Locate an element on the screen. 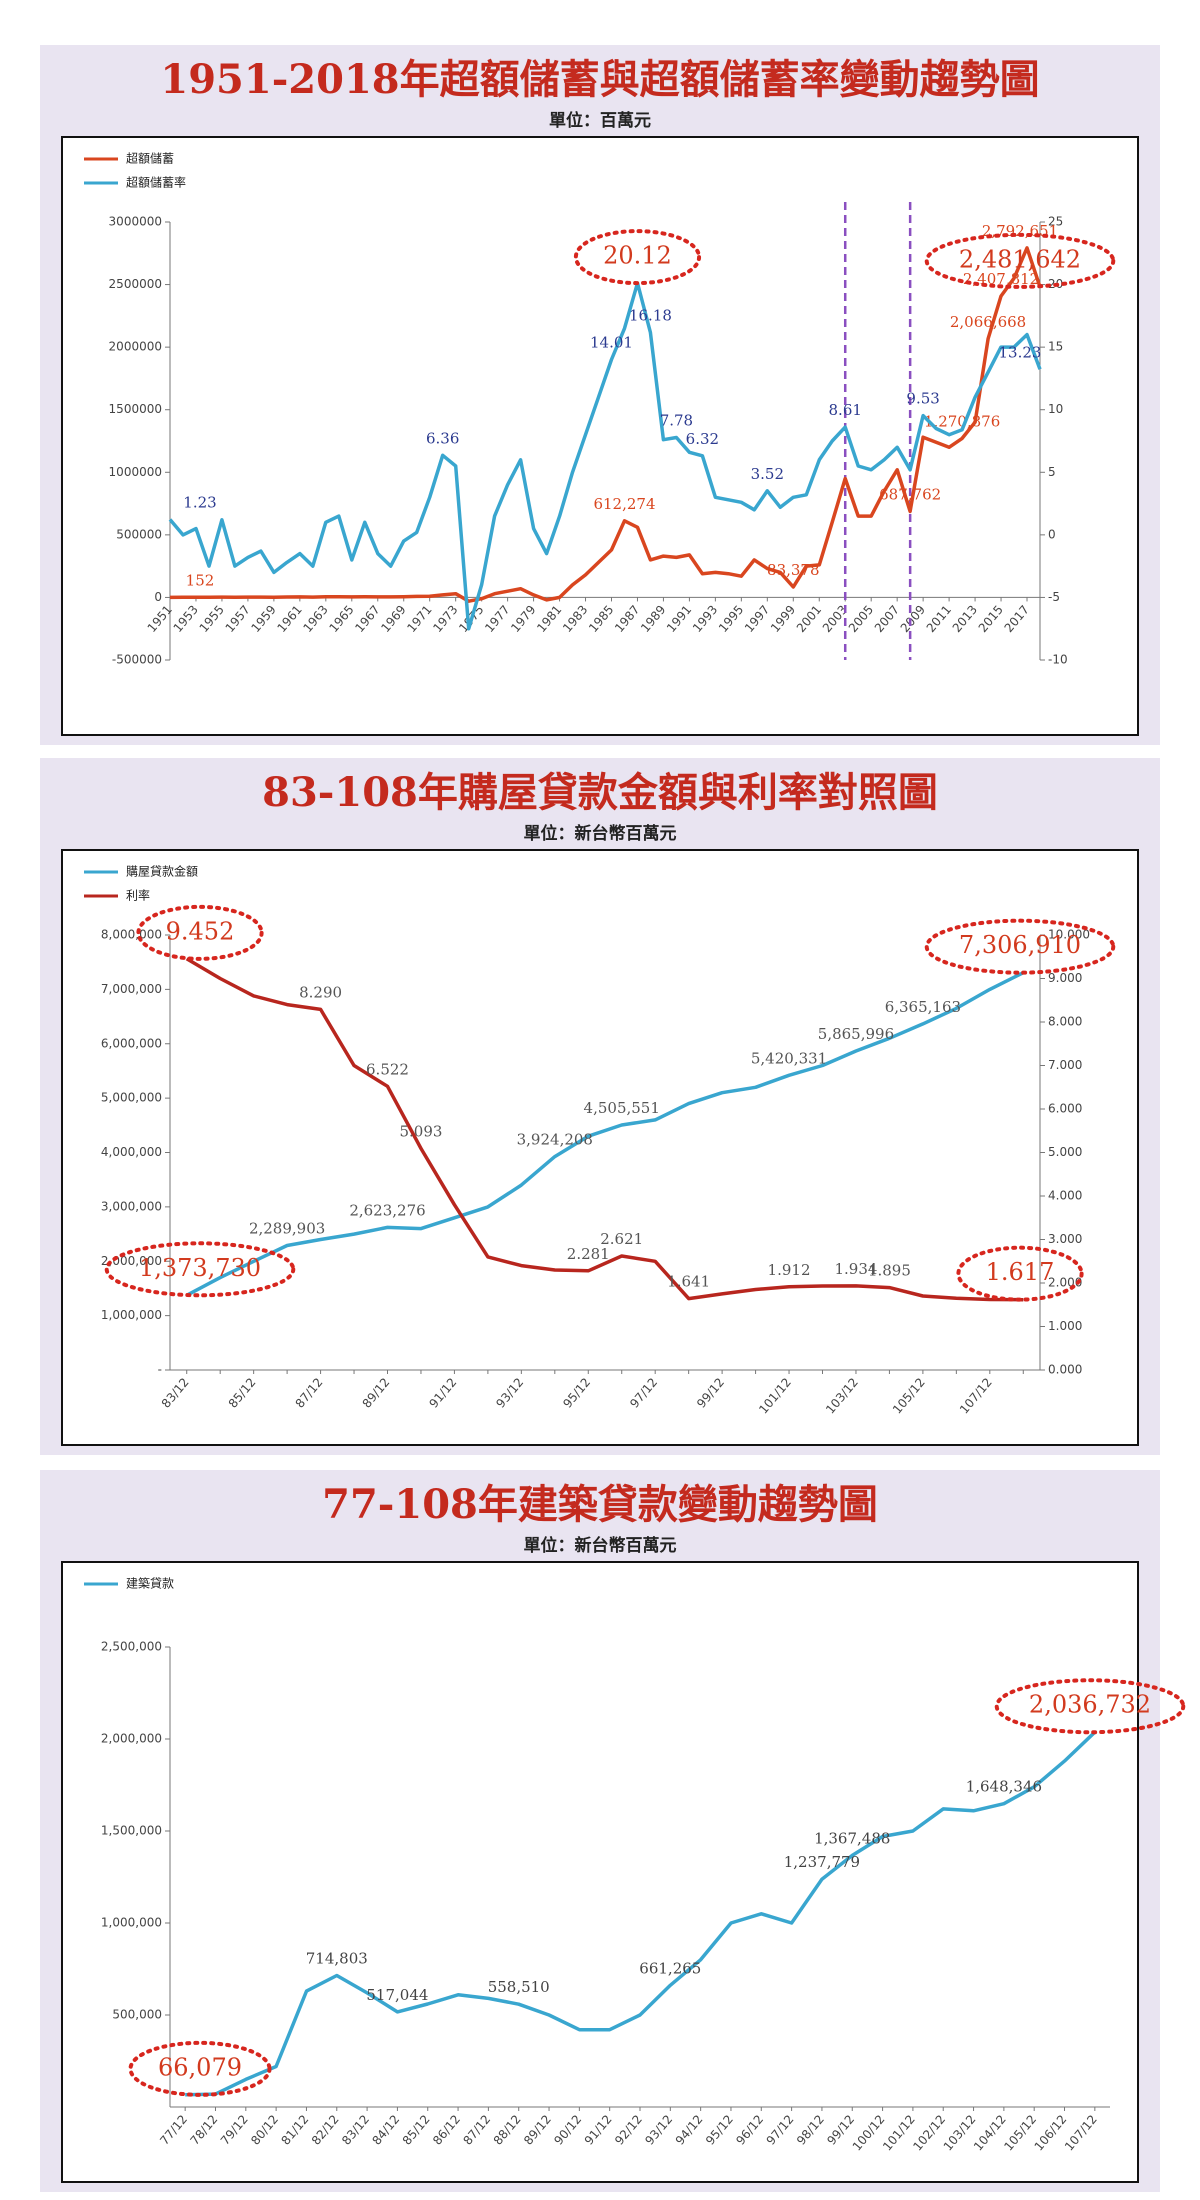 The width and height of the screenshot is (1200, 2200). y-tick-label: 0 is located at coordinates (158, 597).